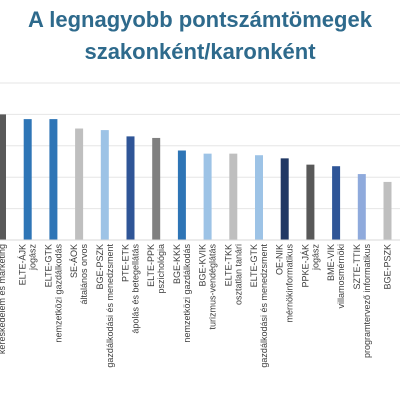 Image resolution: width=400 pixels, height=400 pixels. What do you see at coordinates (213, 287) in the screenshot?
I see `category-label-line: turizmus-vendéglátás` at bounding box center [213, 287].